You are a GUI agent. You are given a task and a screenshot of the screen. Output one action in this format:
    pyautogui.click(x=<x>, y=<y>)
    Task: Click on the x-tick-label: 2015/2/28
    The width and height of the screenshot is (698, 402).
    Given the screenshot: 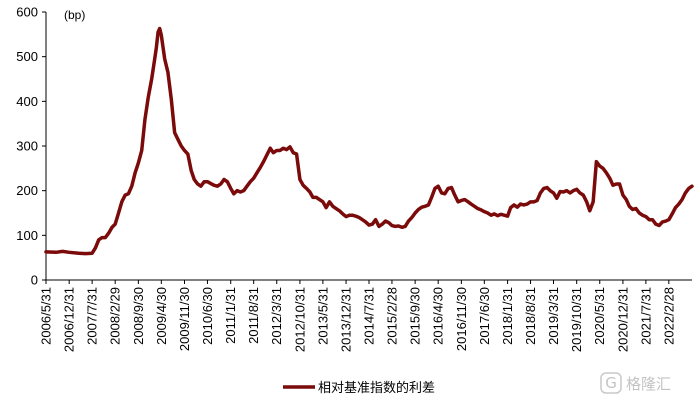 What is the action you would take?
    pyautogui.click(x=391, y=316)
    